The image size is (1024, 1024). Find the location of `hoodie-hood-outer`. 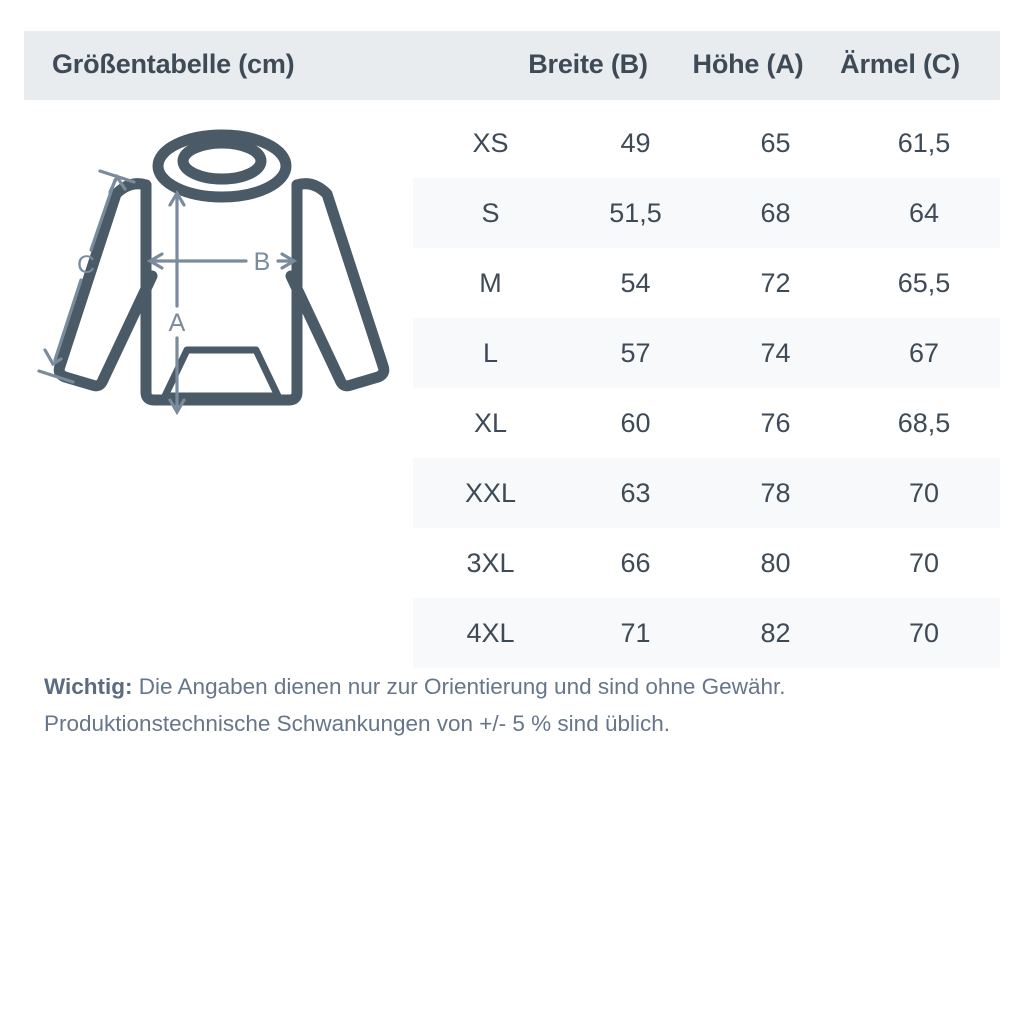

hoodie-hood-outer is located at coordinates (222, 166).